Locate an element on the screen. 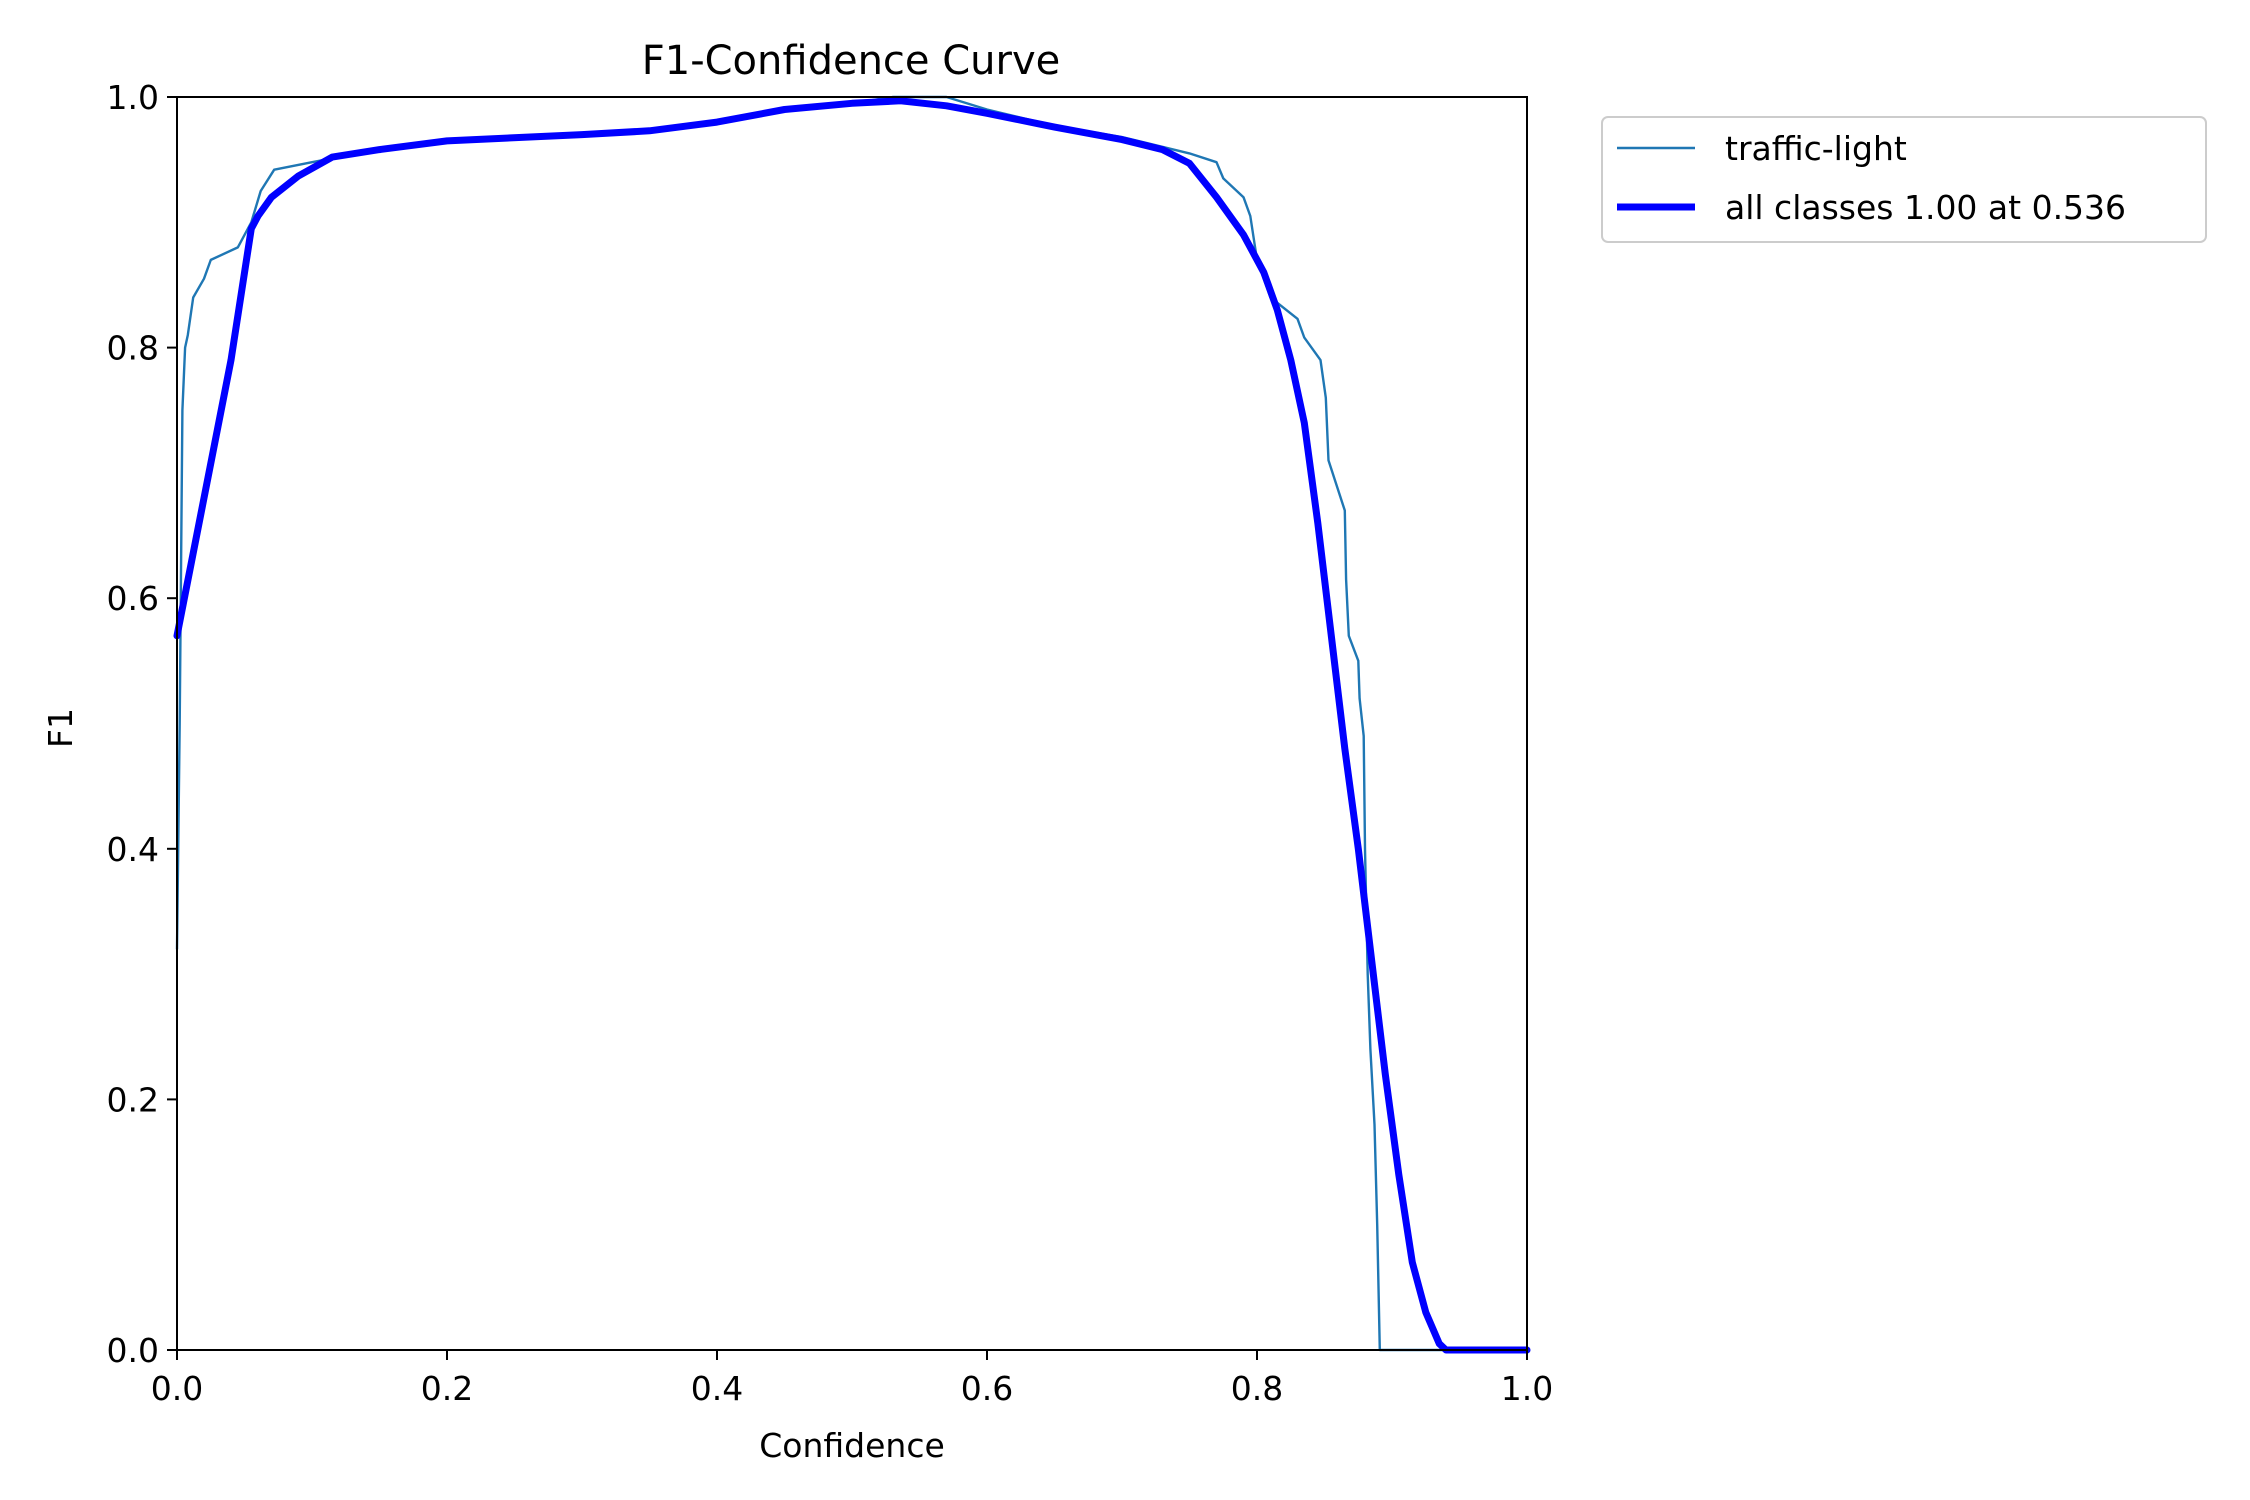 Image resolution: width=2250 pixels, height=1500 pixels. x-axis: 0.0 0.2 0.4 0.6 0.8 1.0 is located at coordinates (852, 1379).